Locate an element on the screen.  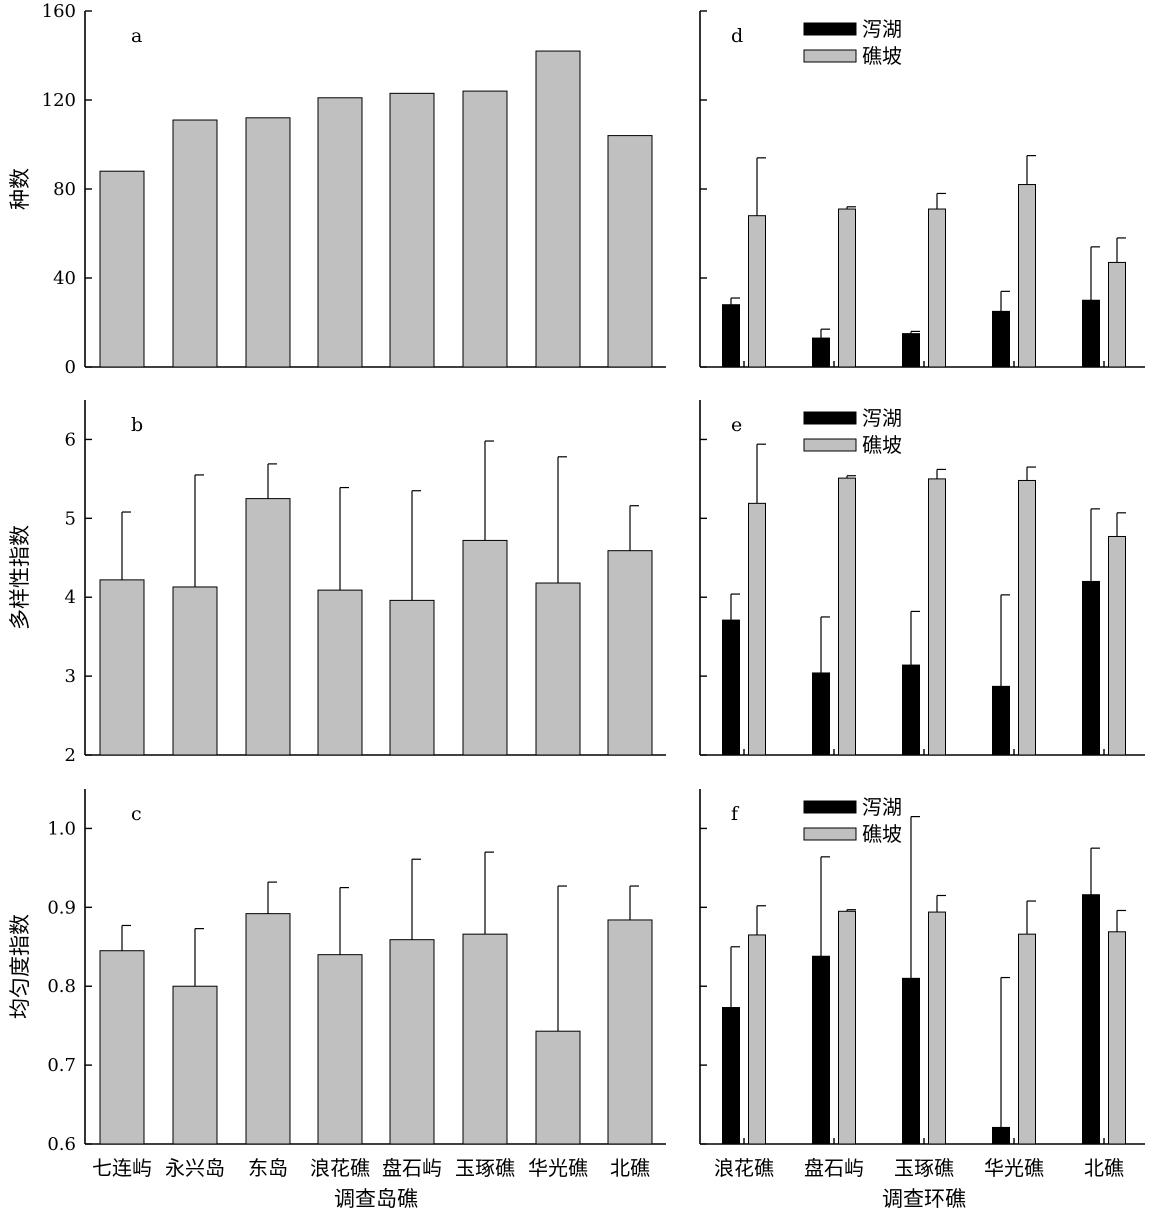
y-axis-title: 种数 is located at coordinates (20, 189).